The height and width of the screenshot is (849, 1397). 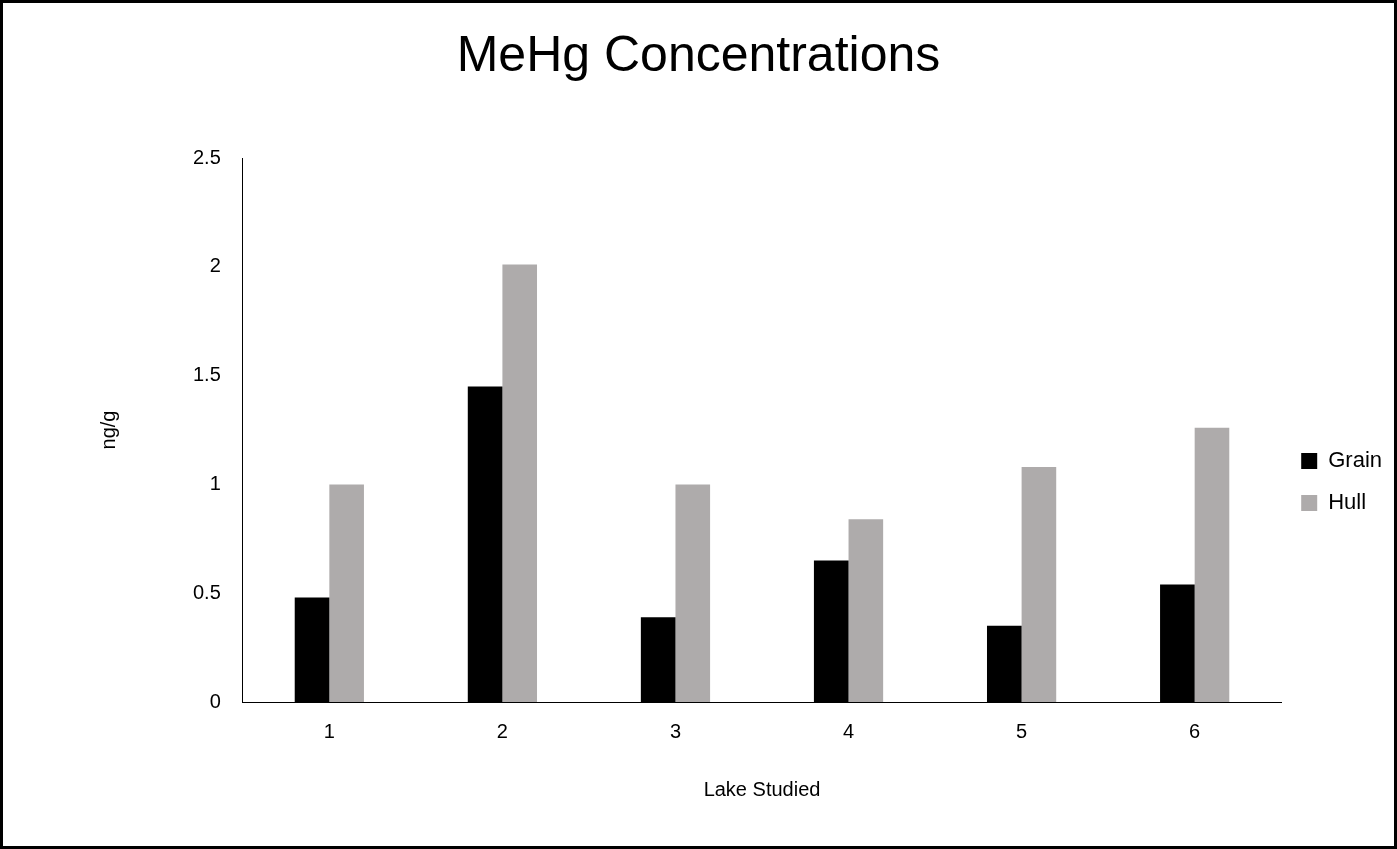 What do you see at coordinates (762, 788) in the screenshot?
I see `x-axis-title: Lake Studied` at bounding box center [762, 788].